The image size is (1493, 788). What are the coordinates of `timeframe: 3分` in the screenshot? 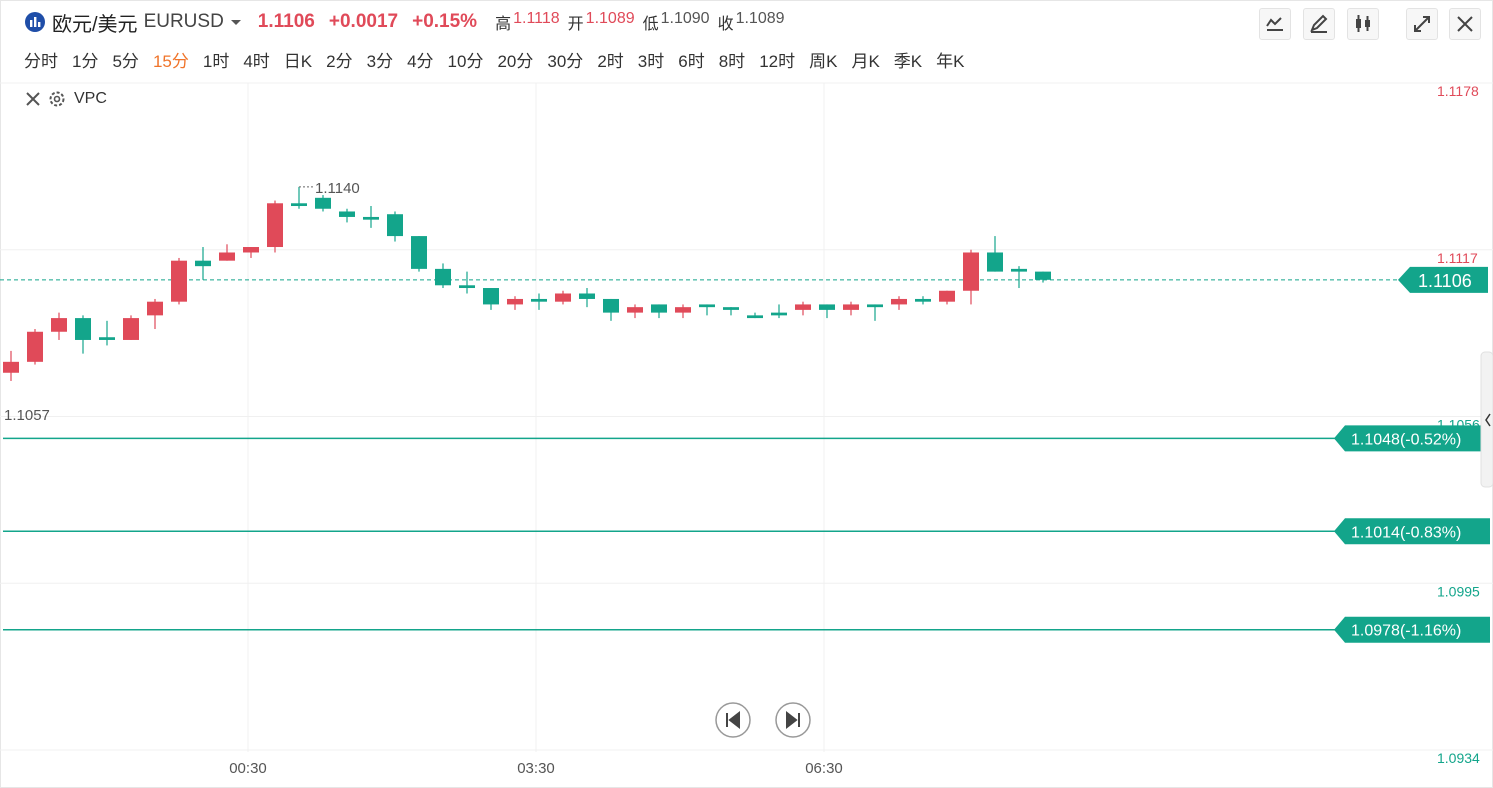 It's located at (380, 61).